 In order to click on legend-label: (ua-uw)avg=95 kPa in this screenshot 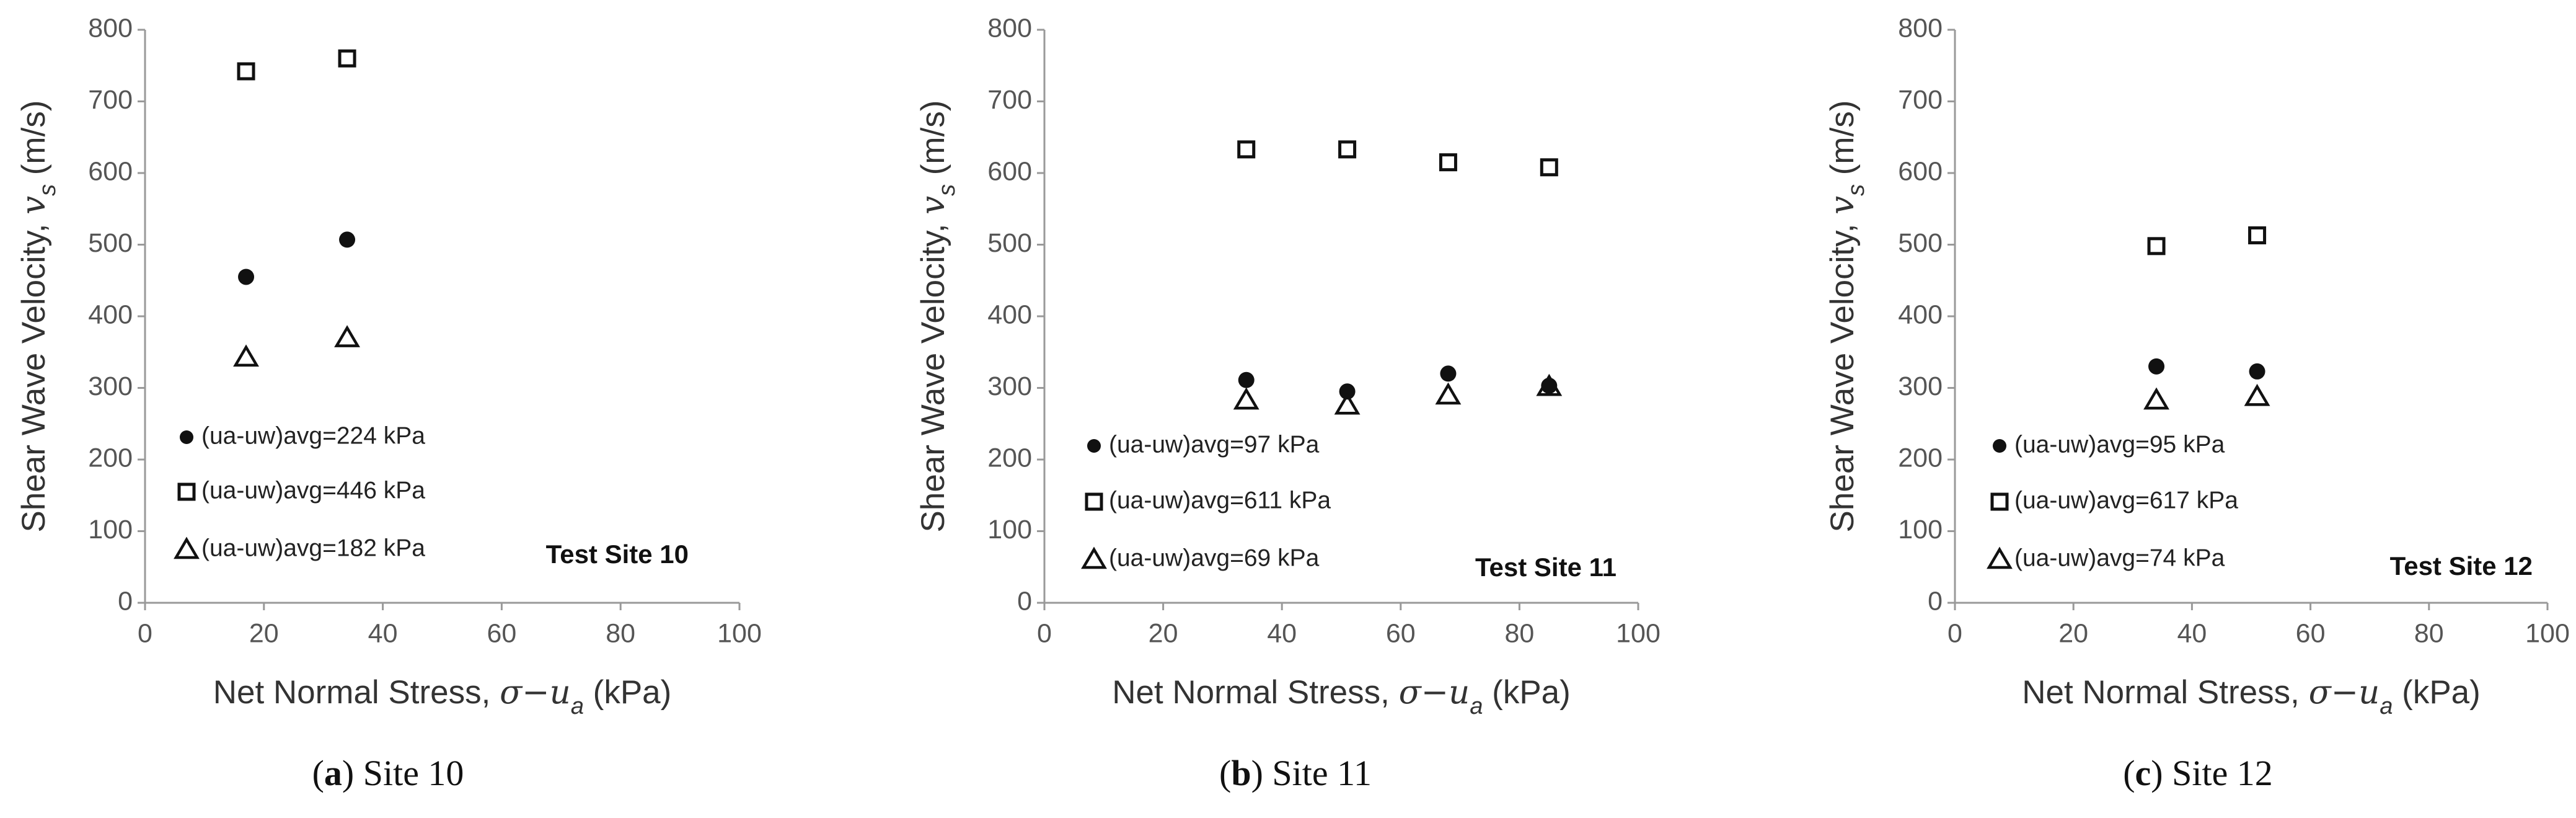, I will do `click(2119, 444)`.